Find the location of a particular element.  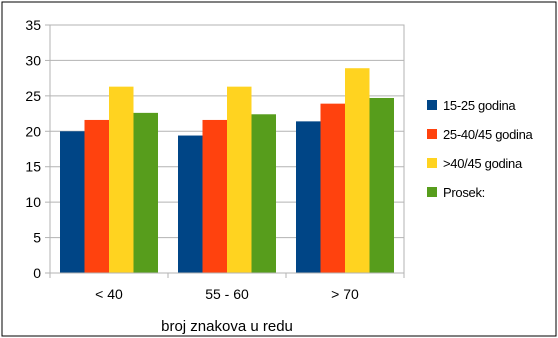

y-tick-label: 25 is located at coordinates (33, 96).